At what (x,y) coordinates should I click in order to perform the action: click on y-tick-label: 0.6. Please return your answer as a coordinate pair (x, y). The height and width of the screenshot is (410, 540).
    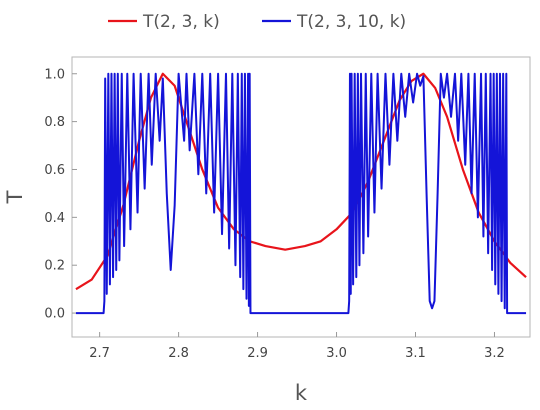
    Looking at the image, I should click on (54, 170).